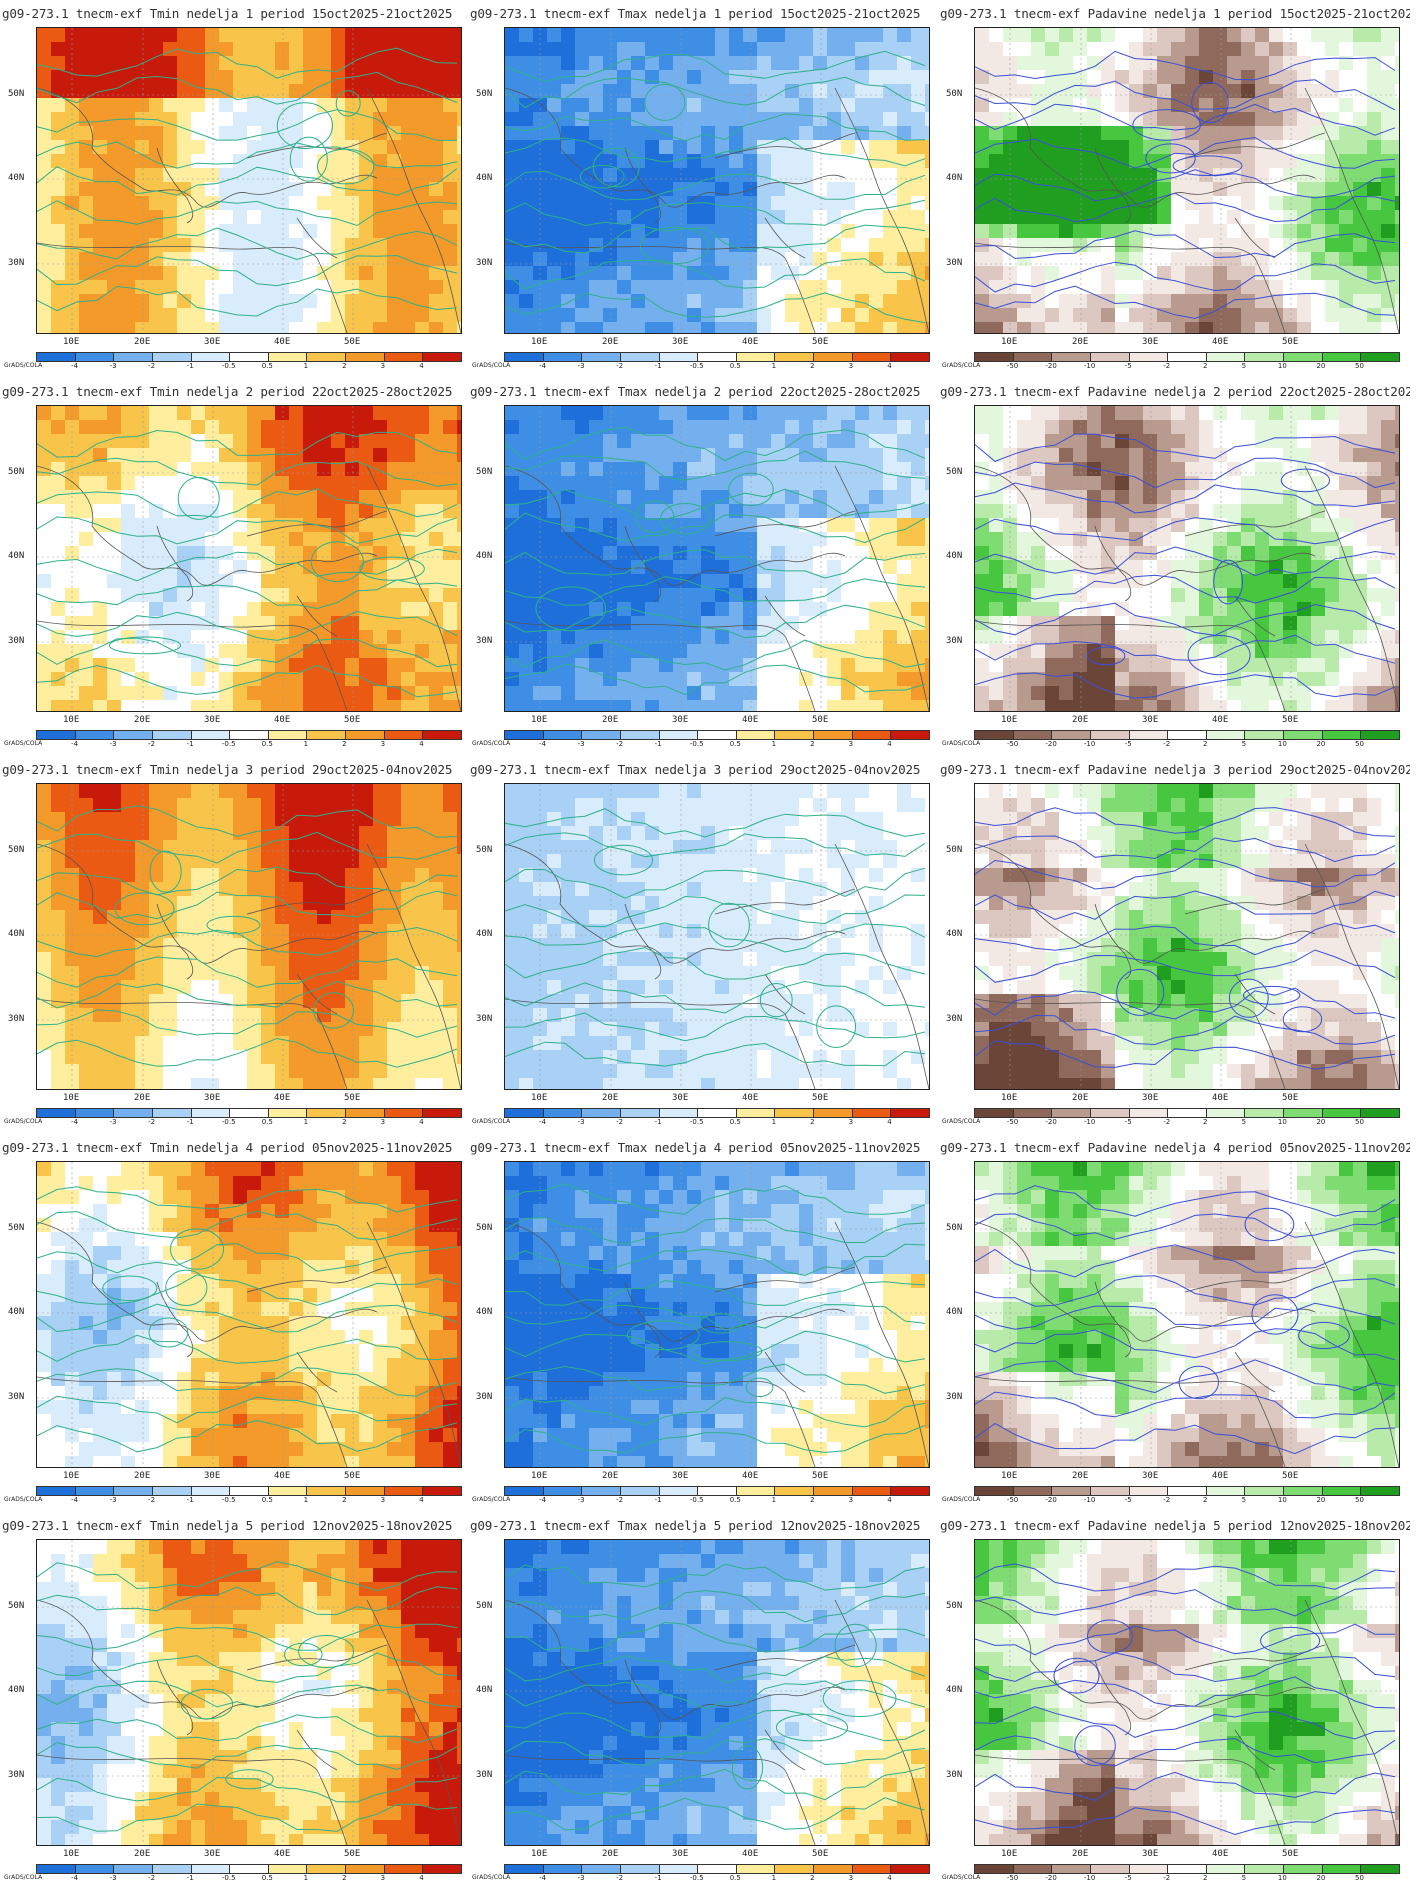  Describe the element at coordinates (249, 735) in the screenshot. I see `colorbar` at that location.